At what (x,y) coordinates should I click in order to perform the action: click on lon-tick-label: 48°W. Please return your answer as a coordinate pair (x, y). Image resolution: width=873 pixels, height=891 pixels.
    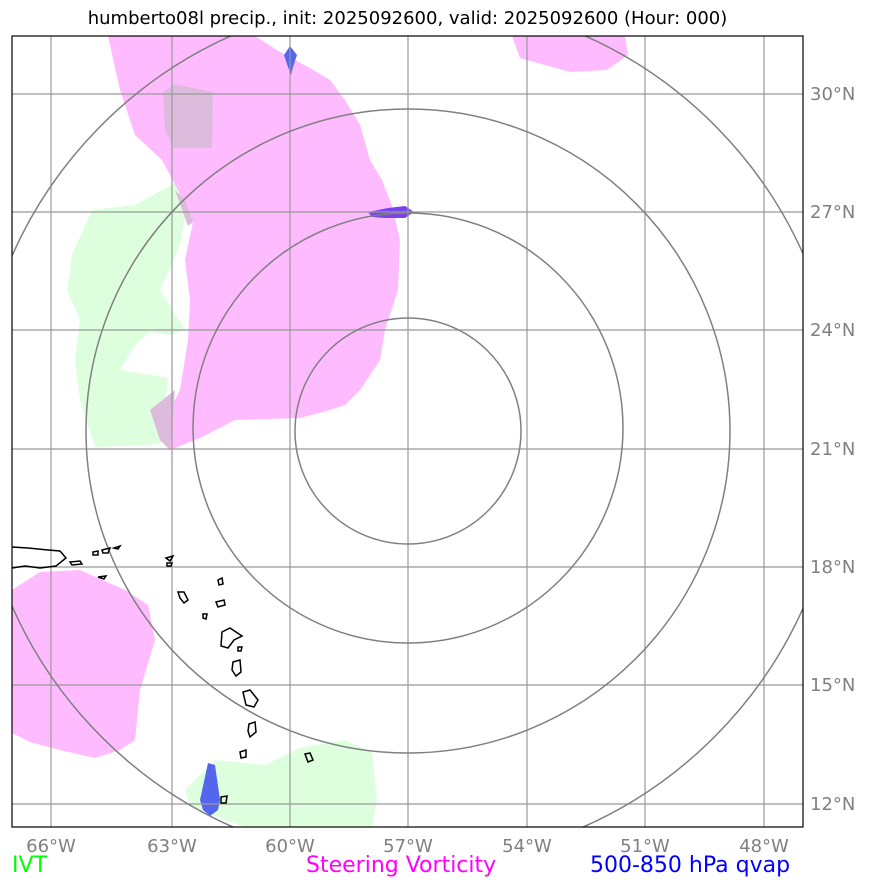
    Looking at the image, I should click on (764, 846).